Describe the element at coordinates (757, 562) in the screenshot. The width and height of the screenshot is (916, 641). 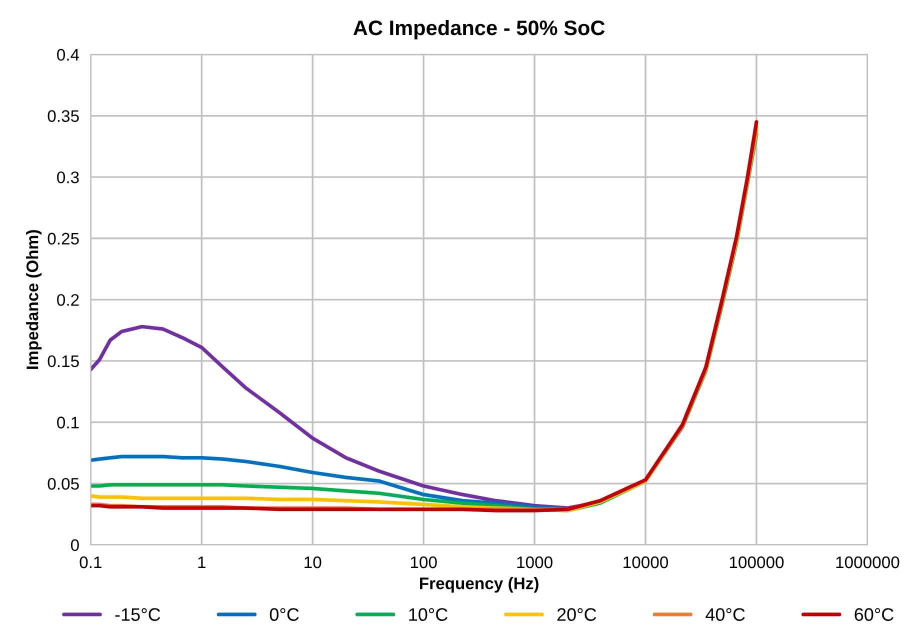
I see `x-tick-label: 100000` at that location.